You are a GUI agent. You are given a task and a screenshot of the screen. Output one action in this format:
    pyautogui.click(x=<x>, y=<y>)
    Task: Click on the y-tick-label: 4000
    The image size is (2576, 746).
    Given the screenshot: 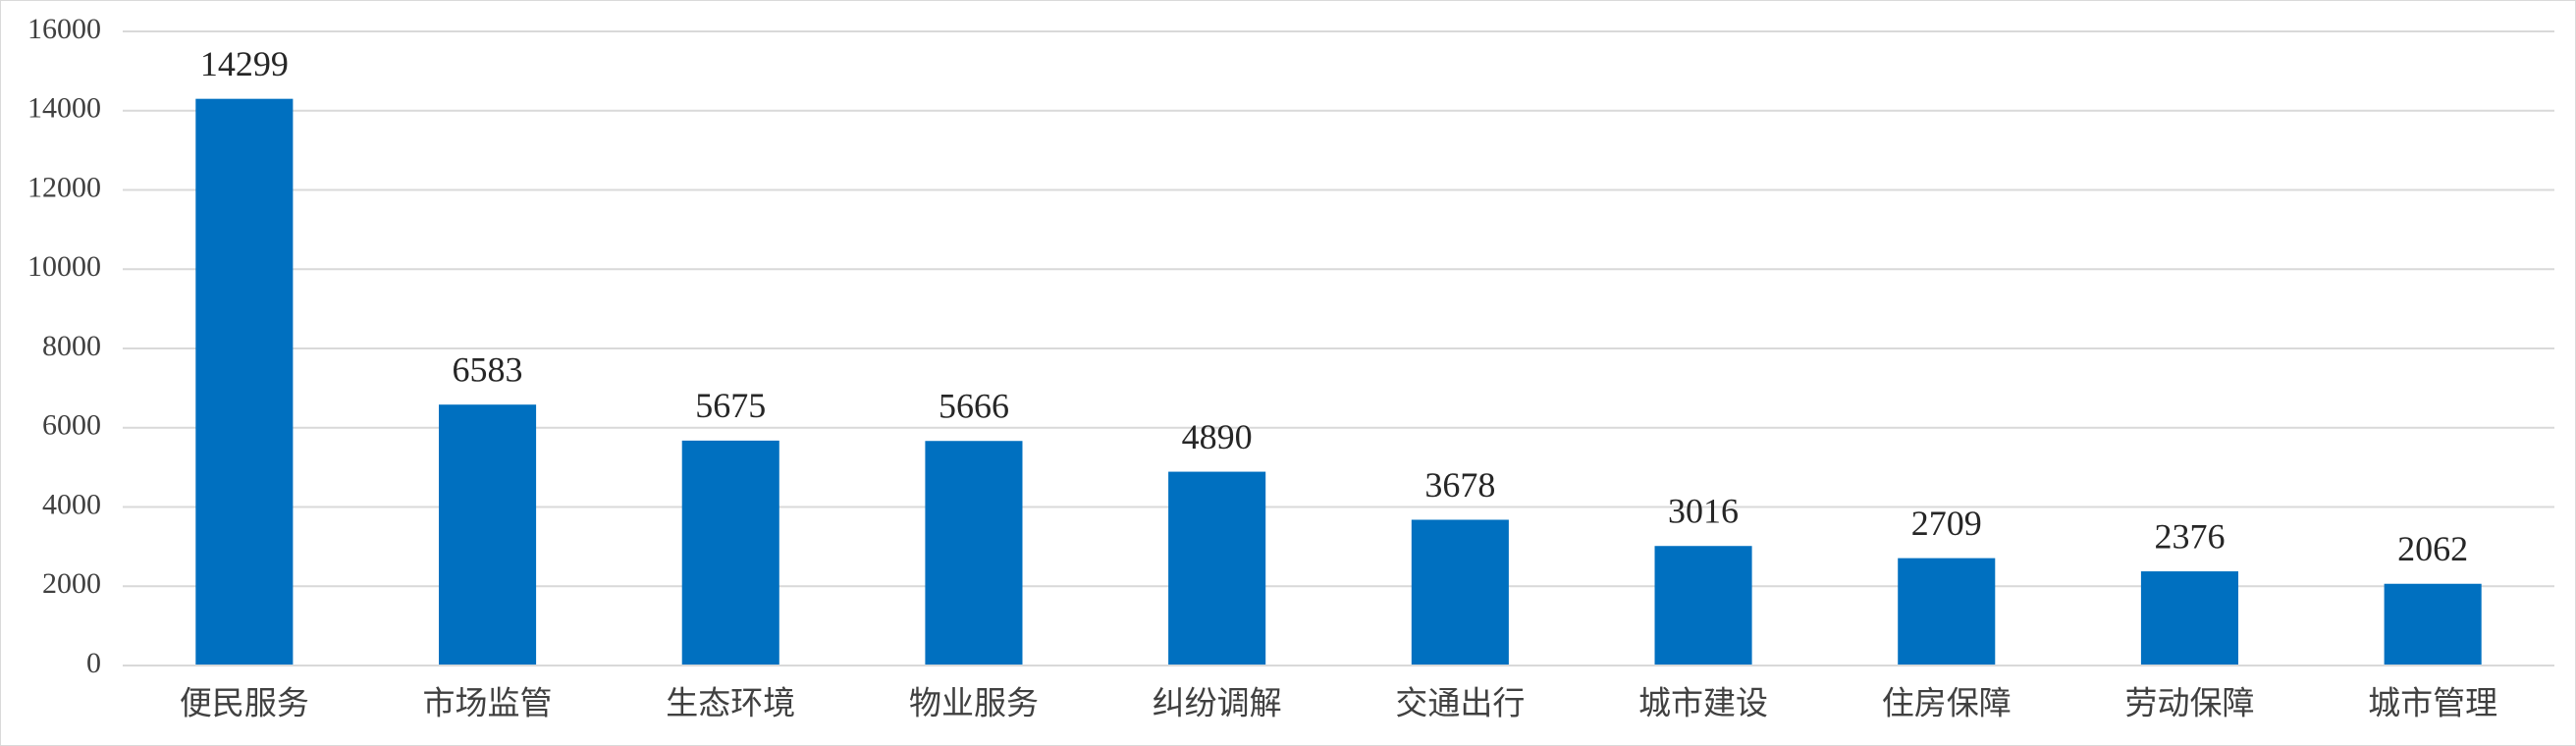 What is the action you would take?
    pyautogui.click(x=71, y=504)
    